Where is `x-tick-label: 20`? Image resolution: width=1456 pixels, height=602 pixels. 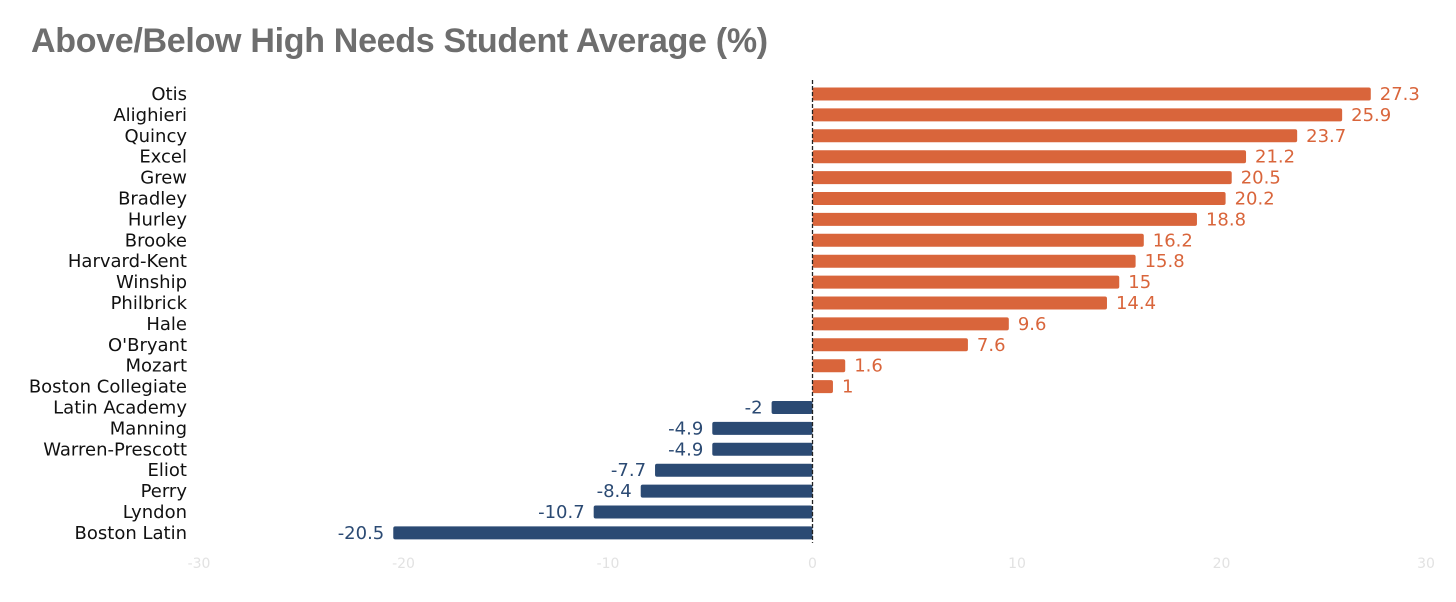 x-tick-label: 20 is located at coordinates (1222, 564).